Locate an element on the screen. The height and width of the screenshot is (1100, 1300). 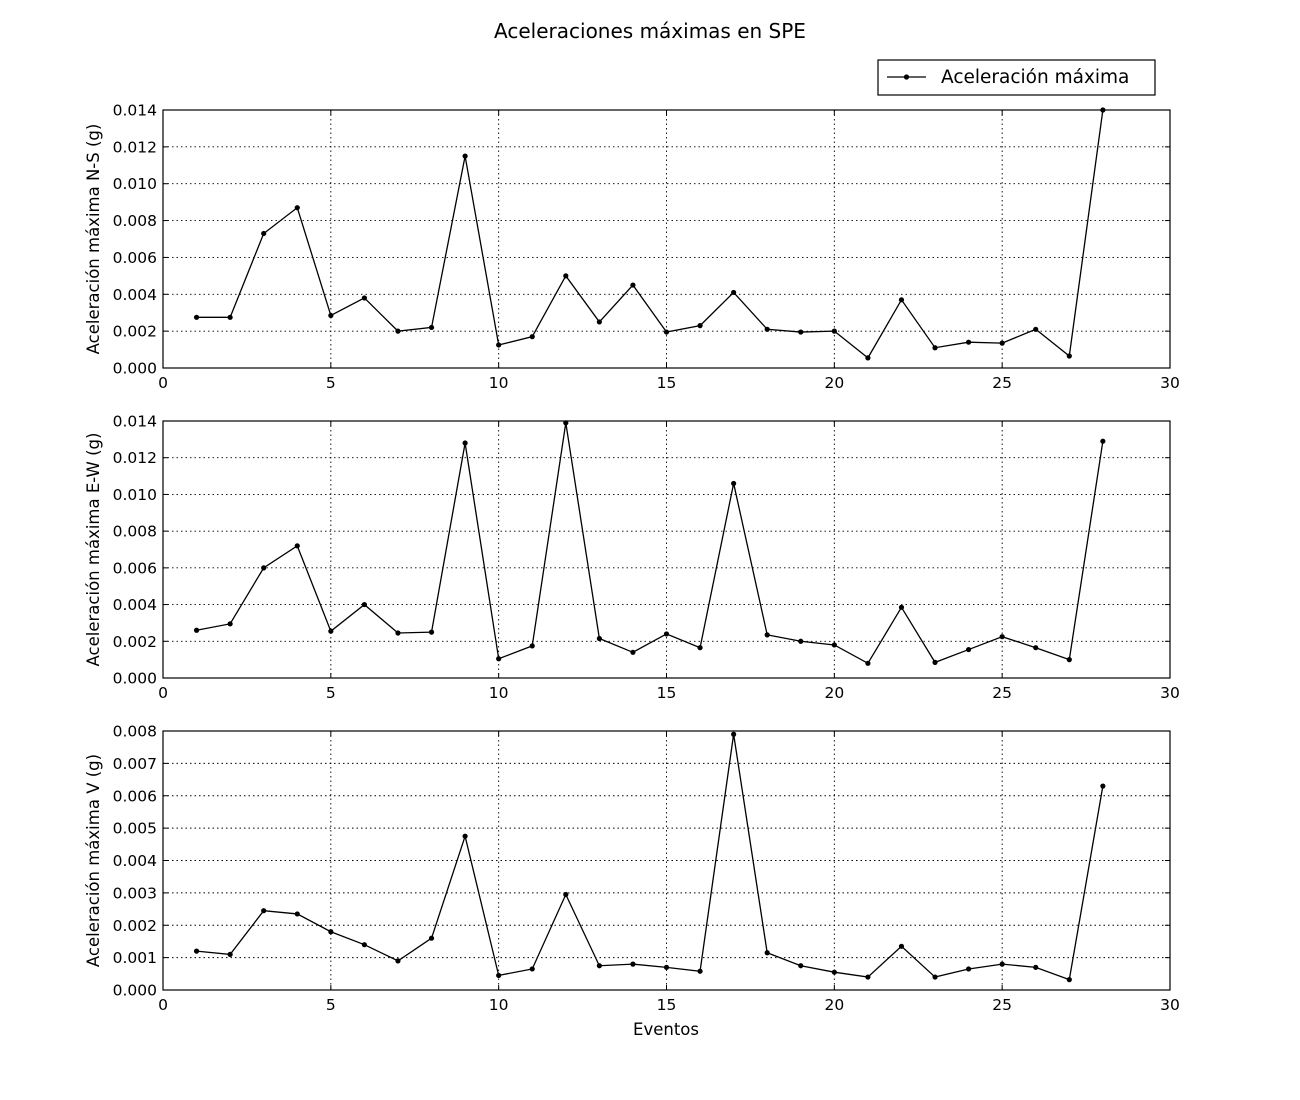
x-tick-label-ew-2: 10 is located at coordinates (499, 693).